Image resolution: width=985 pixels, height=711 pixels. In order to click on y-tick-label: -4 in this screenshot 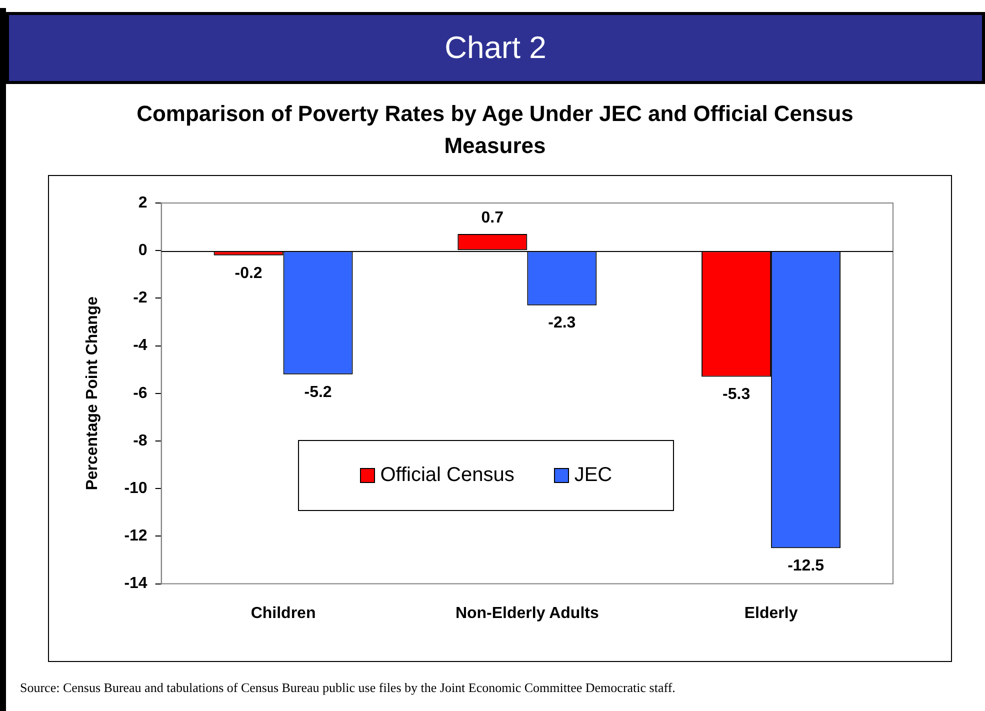, I will do `click(140, 345)`.